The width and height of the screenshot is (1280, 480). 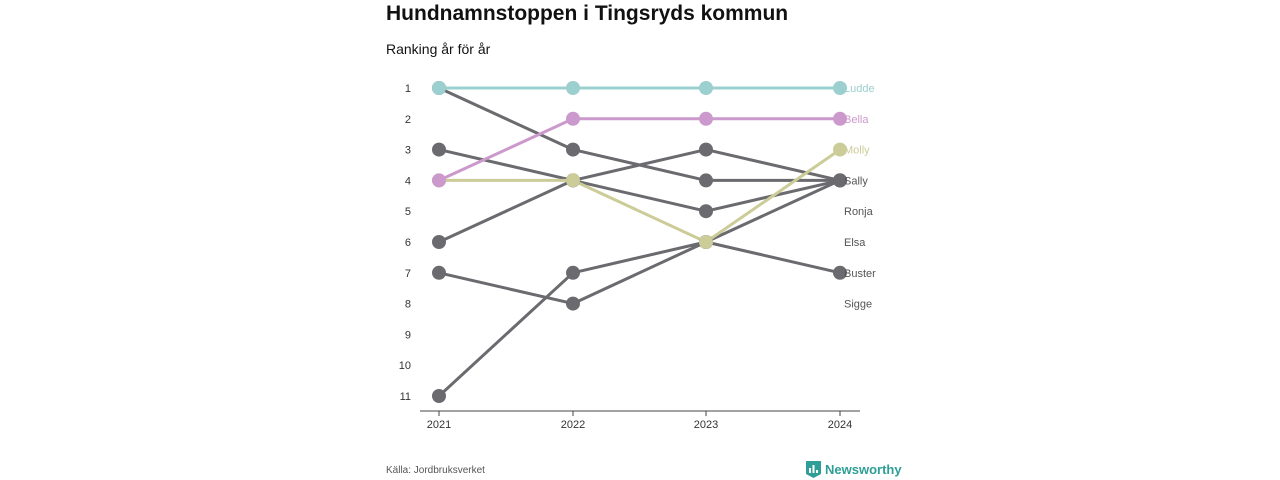 What do you see at coordinates (408, 212) in the screenshot?
I see `y-tick-label: 5` at bounding box center [408, 212].